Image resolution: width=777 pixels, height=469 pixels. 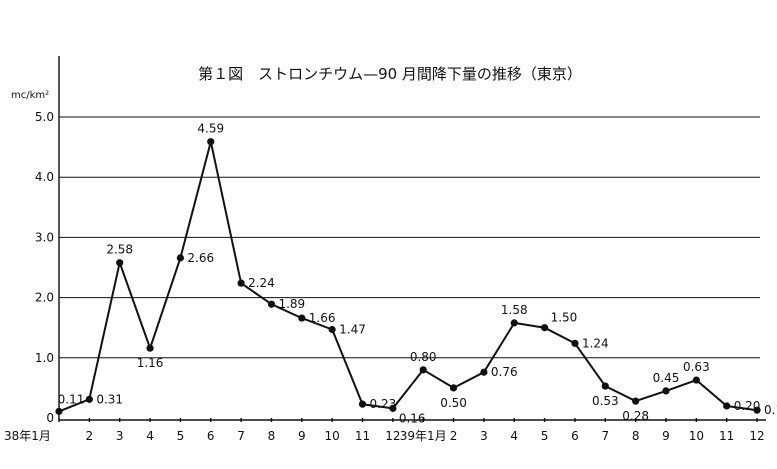 I want to click on y-axis-ticks: 0 1.0 2.0 3.0 4.0 5.0, so click(x=44, y=267).